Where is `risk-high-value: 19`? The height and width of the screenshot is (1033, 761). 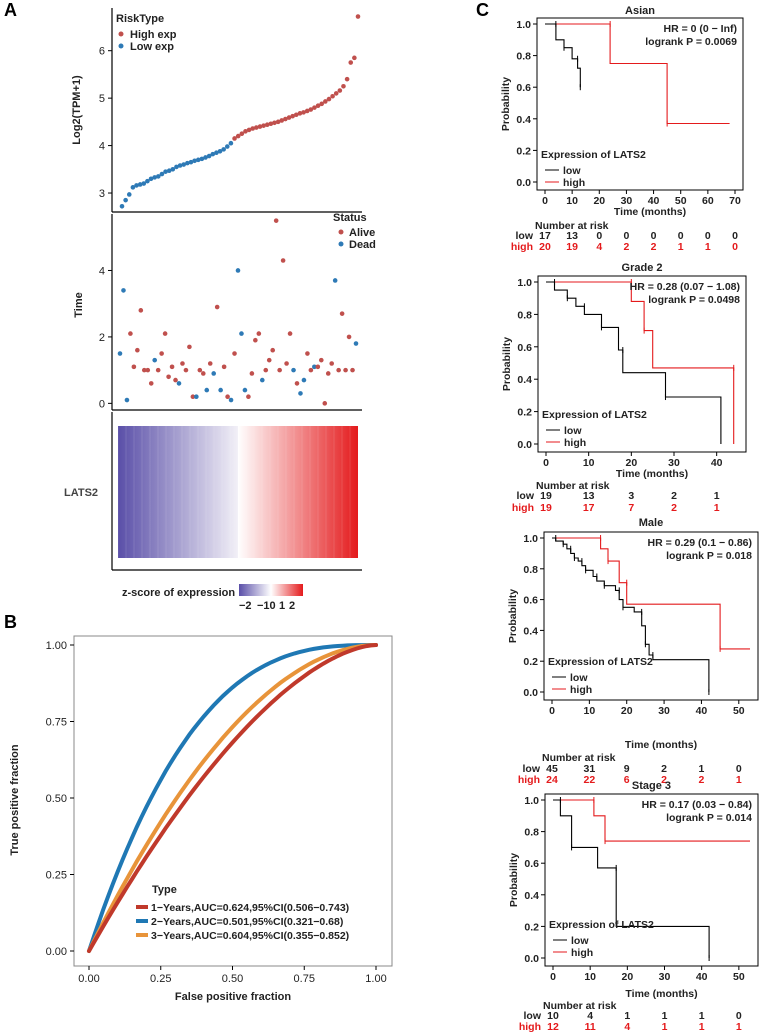
risk-high-value: 19 is located at coordinates (572, 247).